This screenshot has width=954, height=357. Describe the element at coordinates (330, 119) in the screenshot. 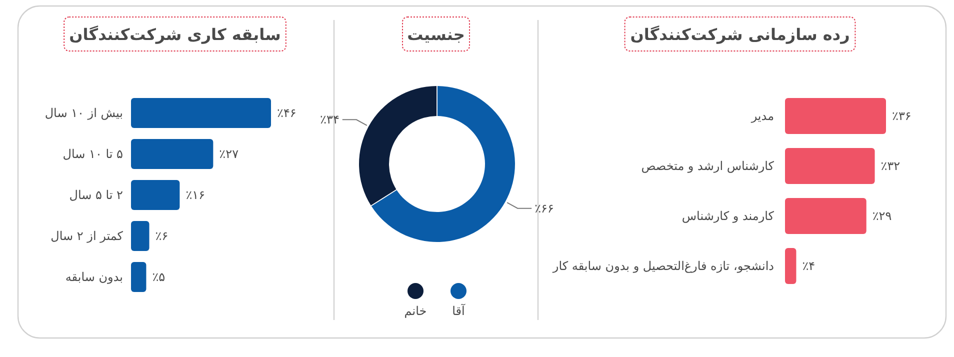

I see `data-label: ٪۳۴` at that location.